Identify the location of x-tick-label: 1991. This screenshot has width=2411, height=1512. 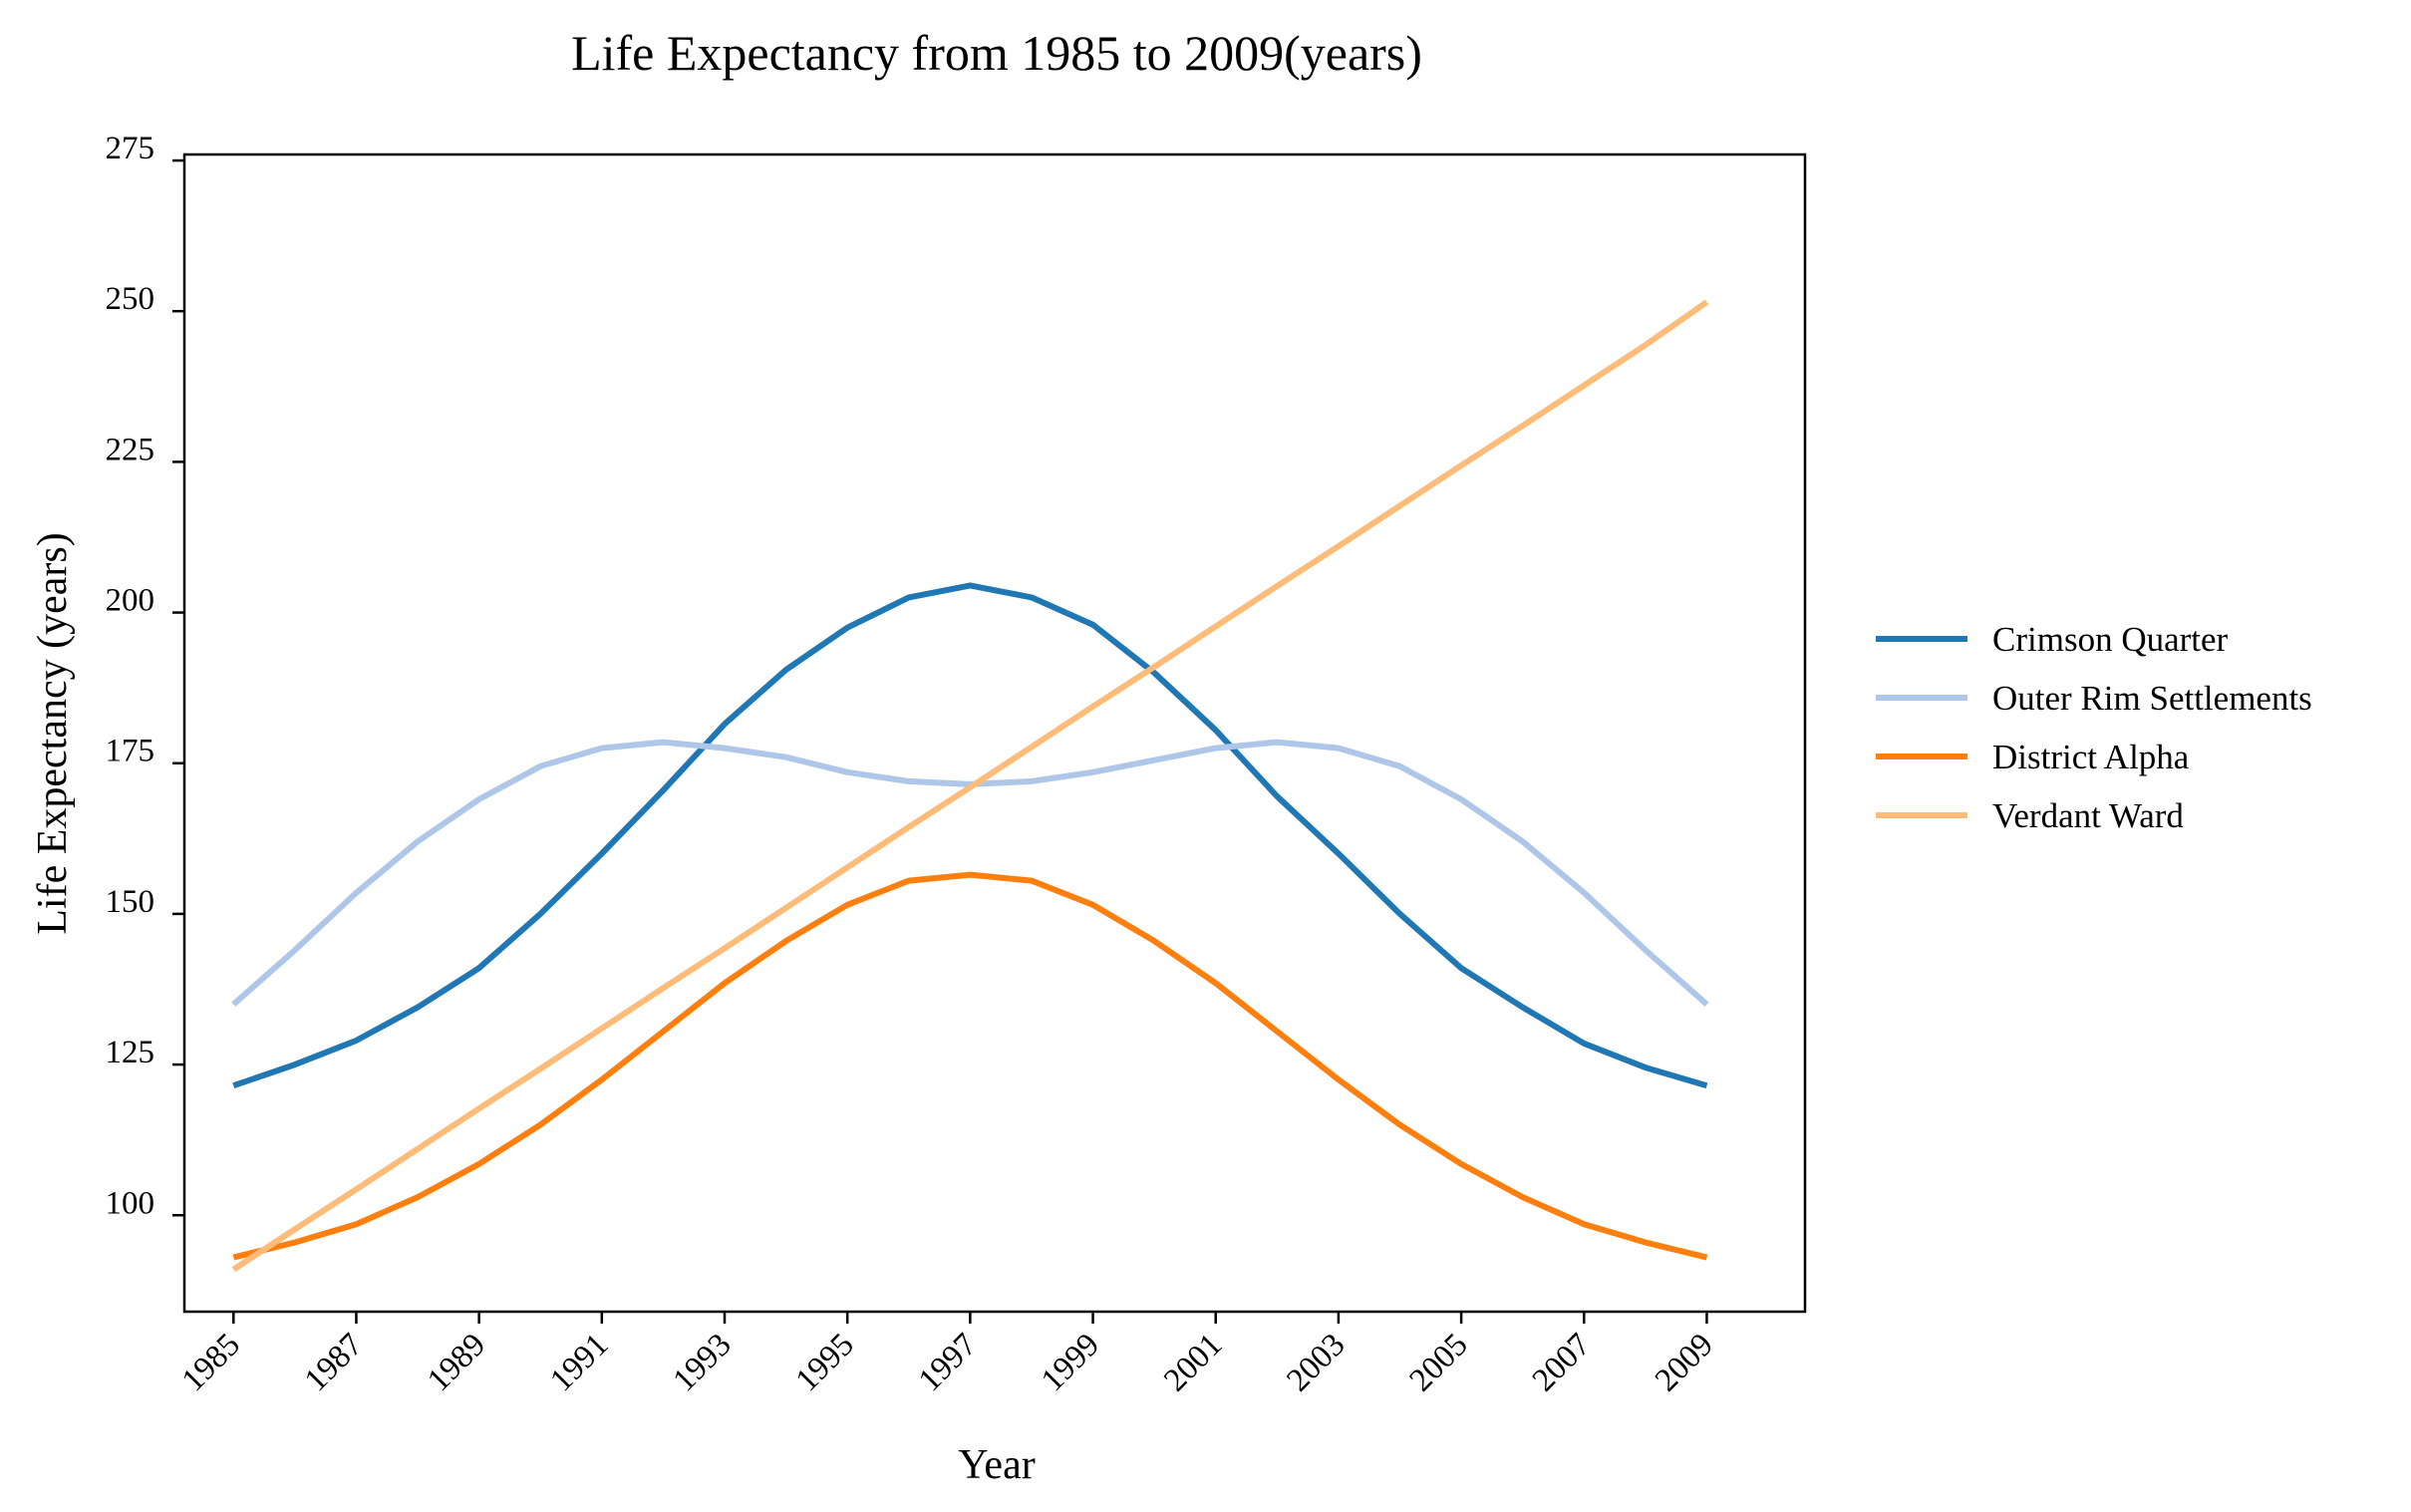
(579, 1363).